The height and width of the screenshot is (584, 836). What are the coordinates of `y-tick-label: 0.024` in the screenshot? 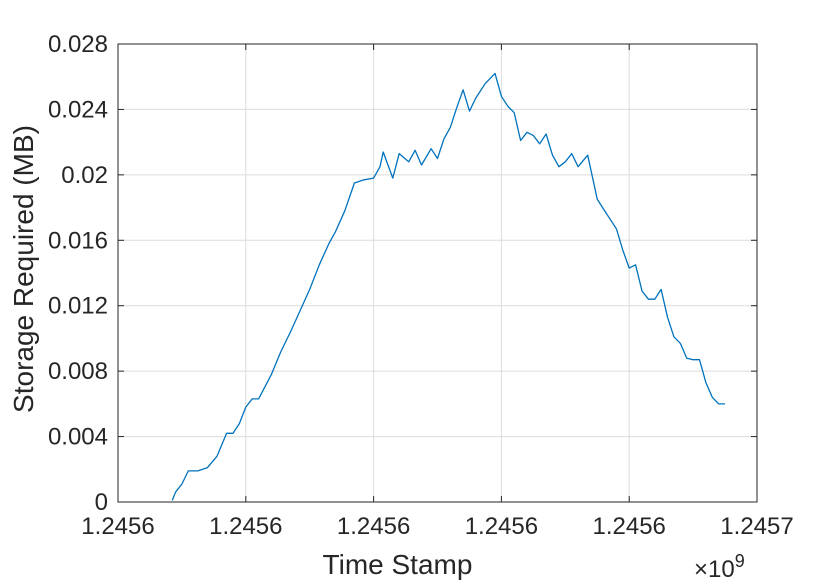 It's located at (78, 109).